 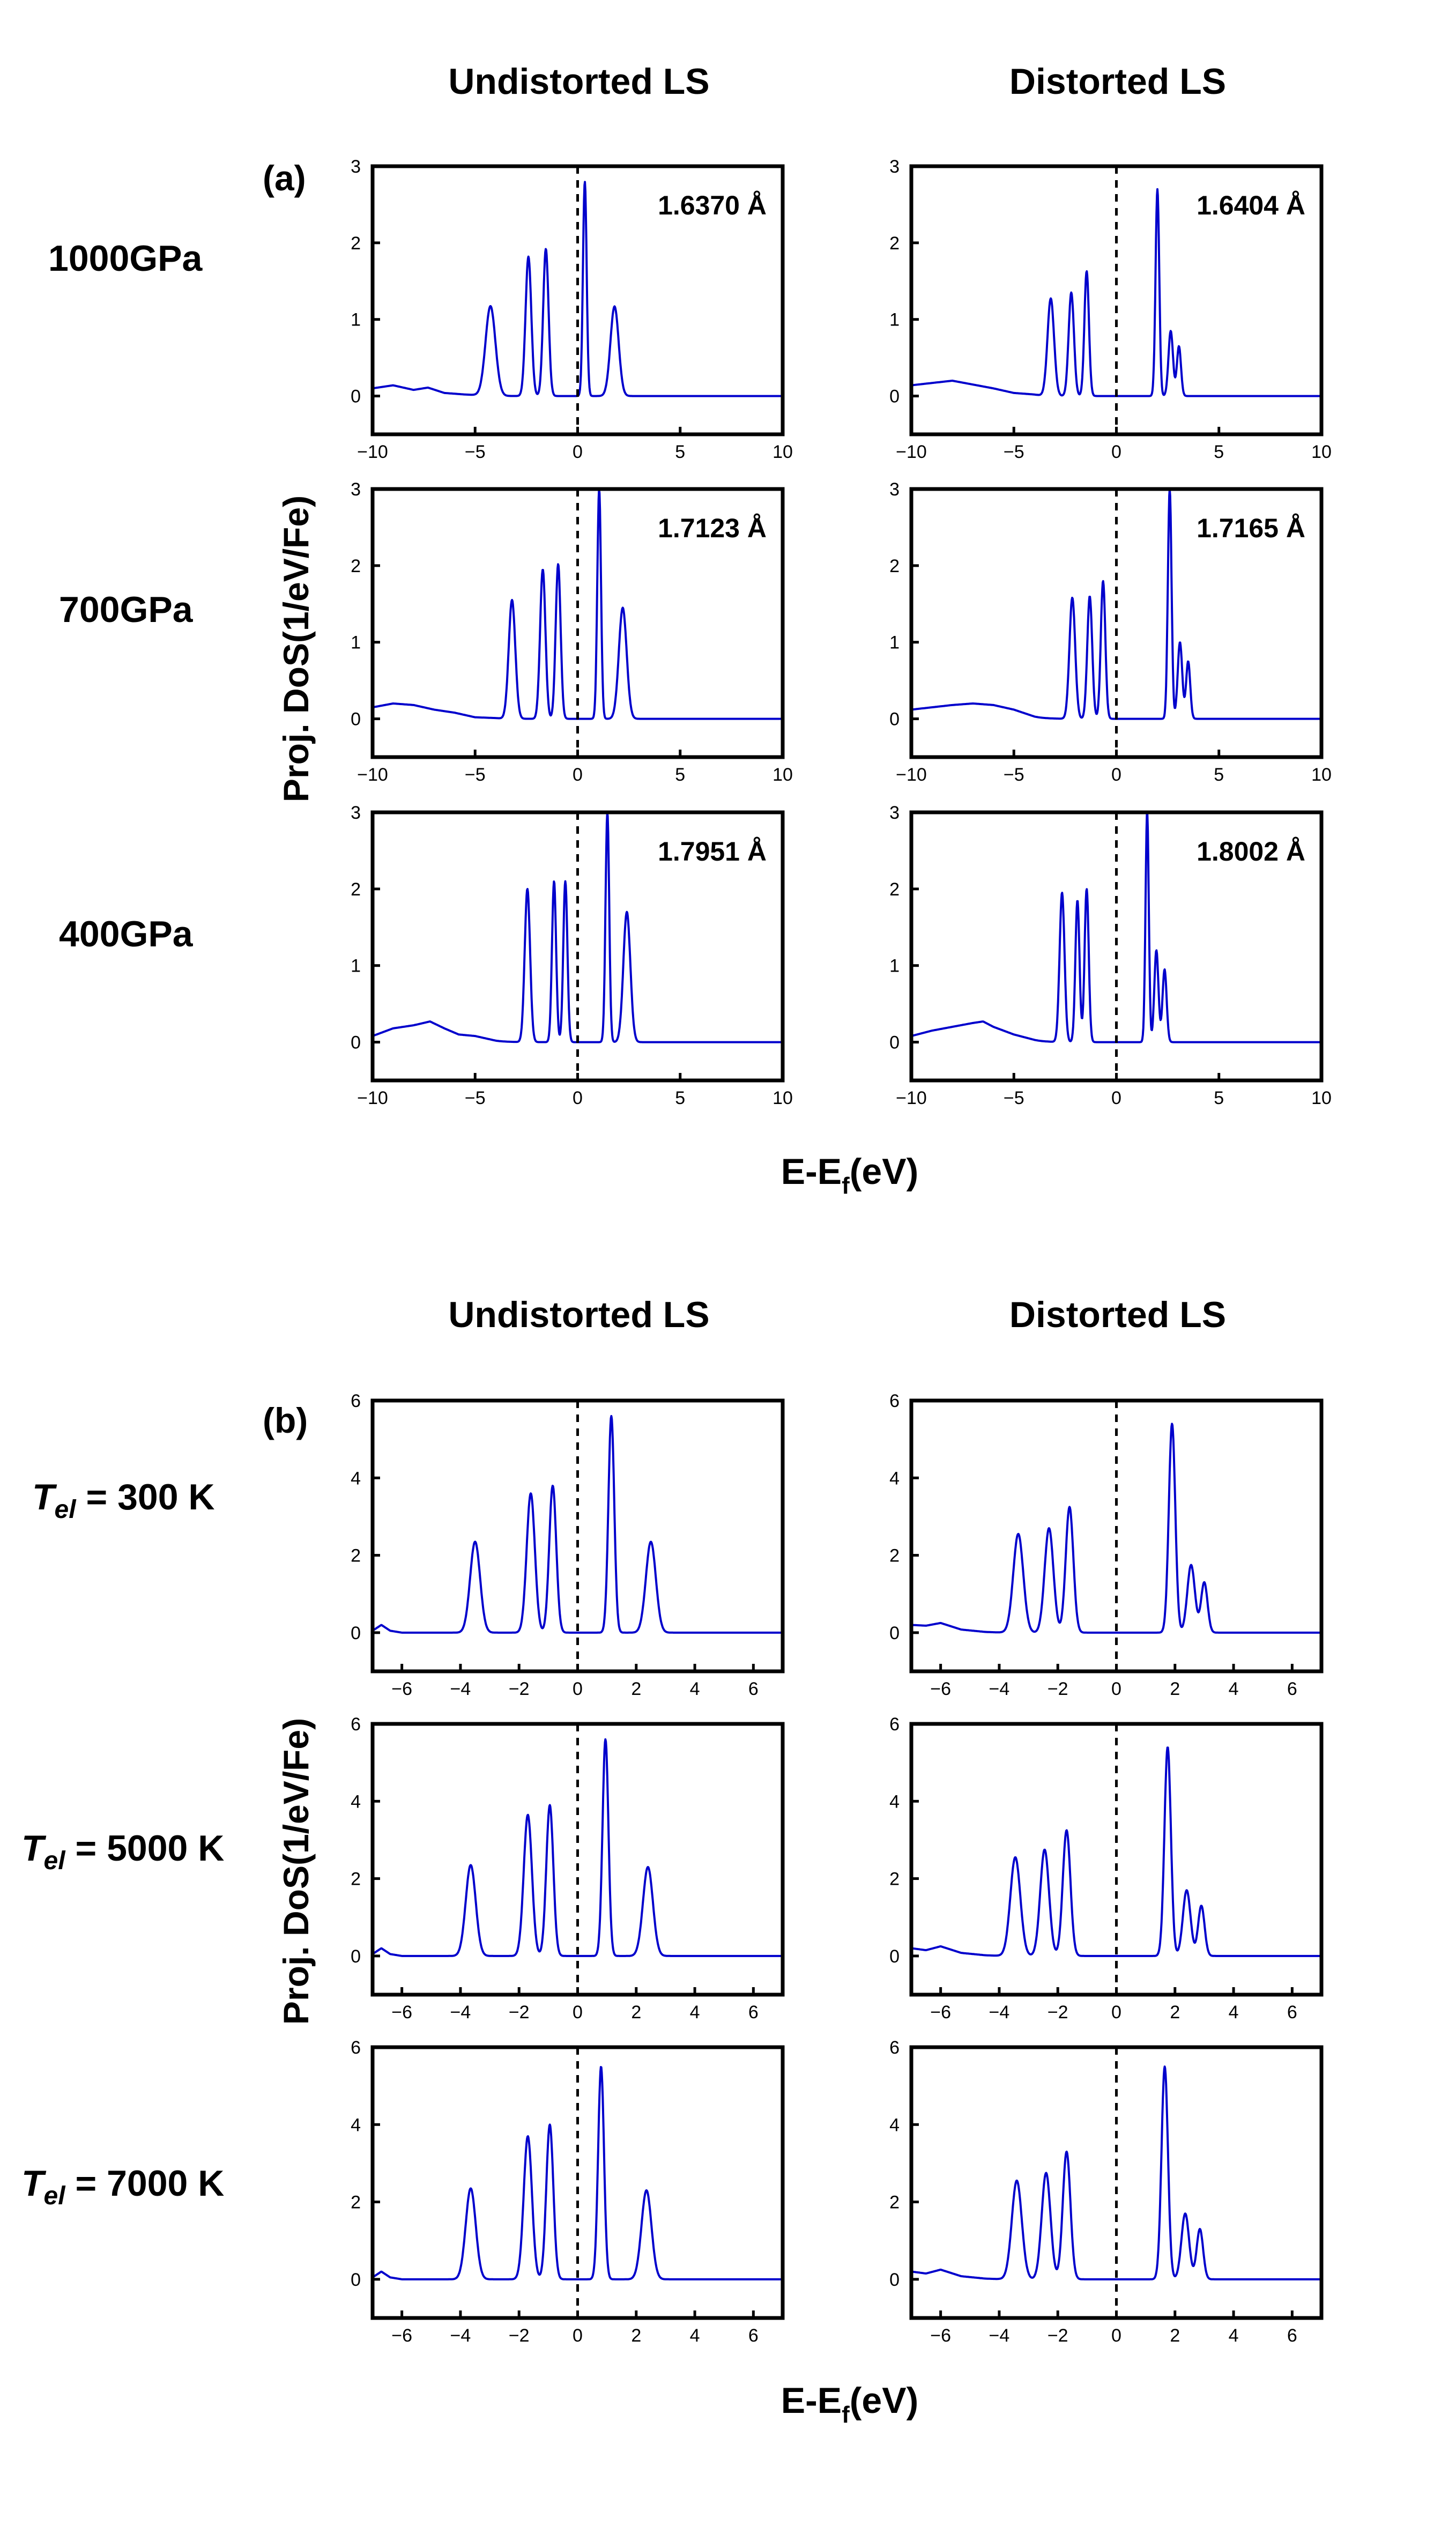 I want to click on dos-plot-b-5000-undist: −6 −4 −2 0 2 4 6 0 2 4 6, so click(x=568, y=1868).